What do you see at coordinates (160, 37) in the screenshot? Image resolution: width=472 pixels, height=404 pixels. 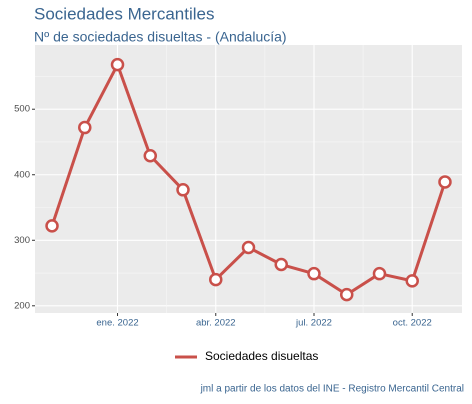 I see `chart-subtitle: Nº de sociedades disueltas - (Andalucía)` at bounding box center [160, 37].